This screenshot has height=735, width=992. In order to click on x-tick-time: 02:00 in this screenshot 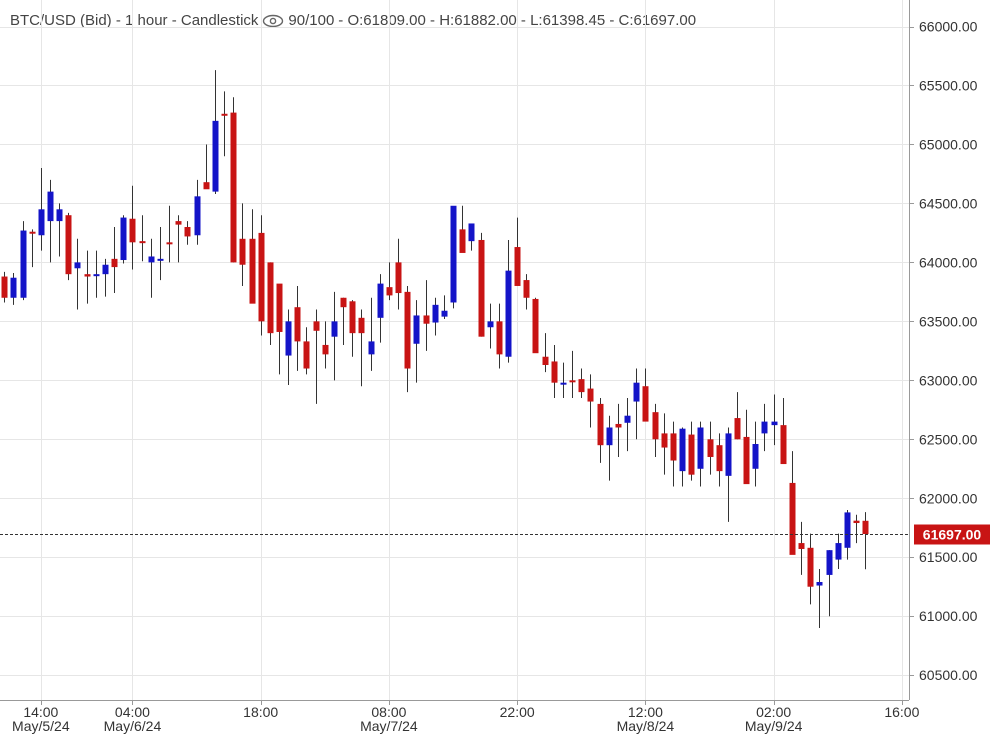, I will do `click(773, 712)`.